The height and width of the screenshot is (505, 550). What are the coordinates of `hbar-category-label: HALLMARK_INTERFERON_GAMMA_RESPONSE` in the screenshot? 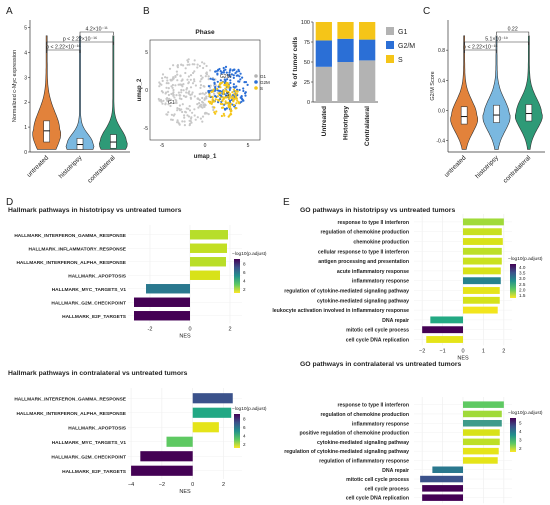 It's located at (70, 236).